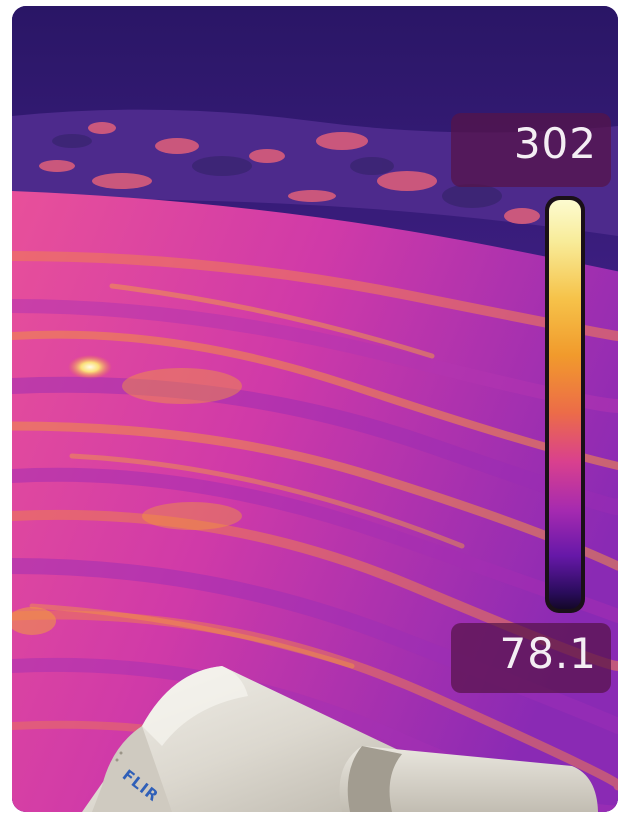  I want to click on temperature-scale-bar, so click(565, 404).